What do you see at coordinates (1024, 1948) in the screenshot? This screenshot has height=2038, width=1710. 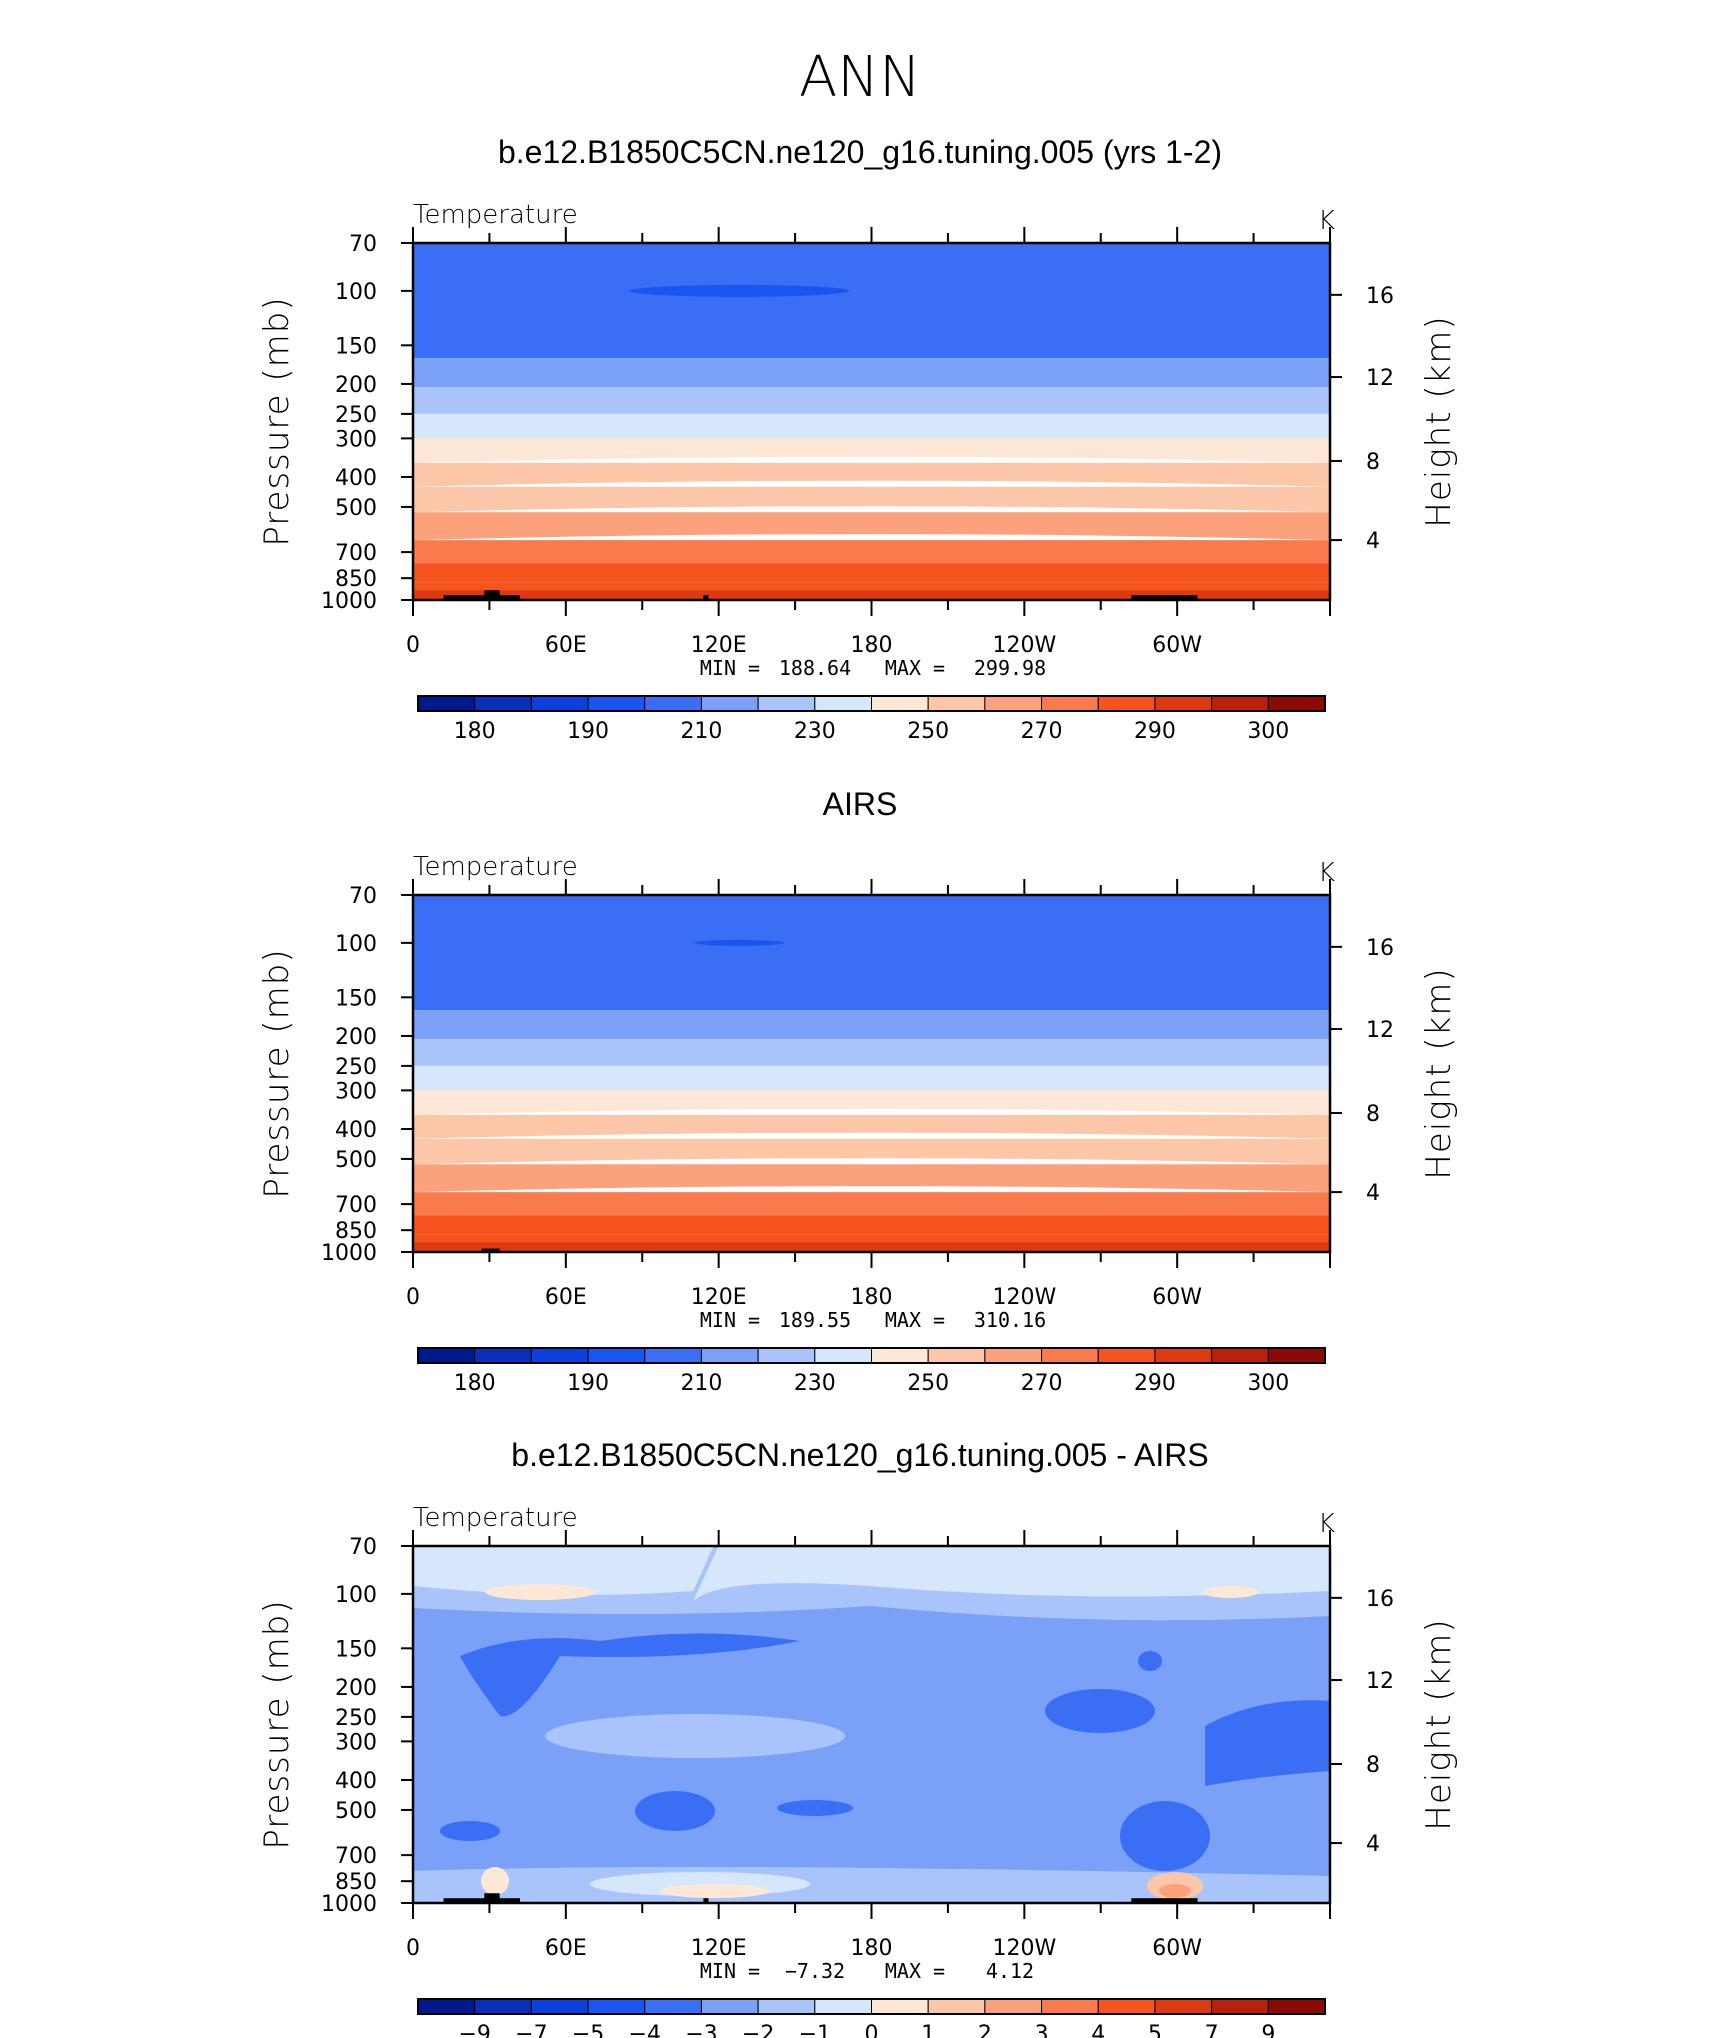 I see `x-tick-label: 120W` at bounding box center [1024, 1948].